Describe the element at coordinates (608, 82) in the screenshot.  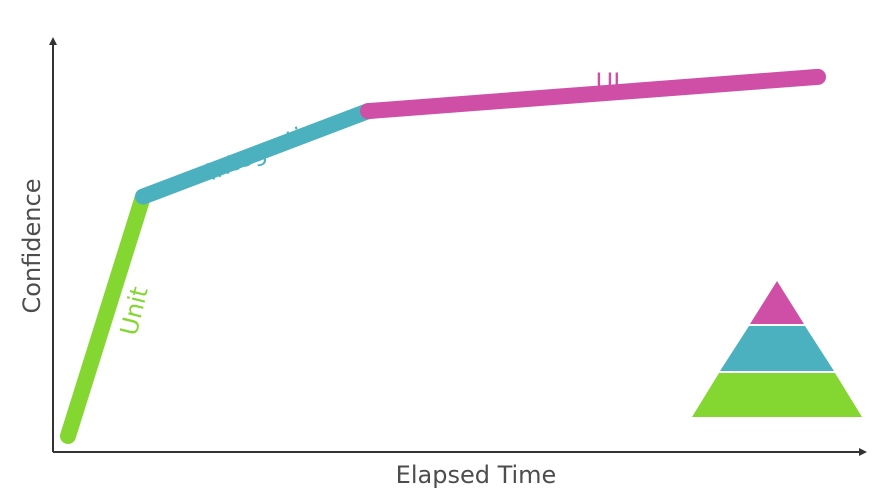
I see `series-label-ui: UI` at that location.